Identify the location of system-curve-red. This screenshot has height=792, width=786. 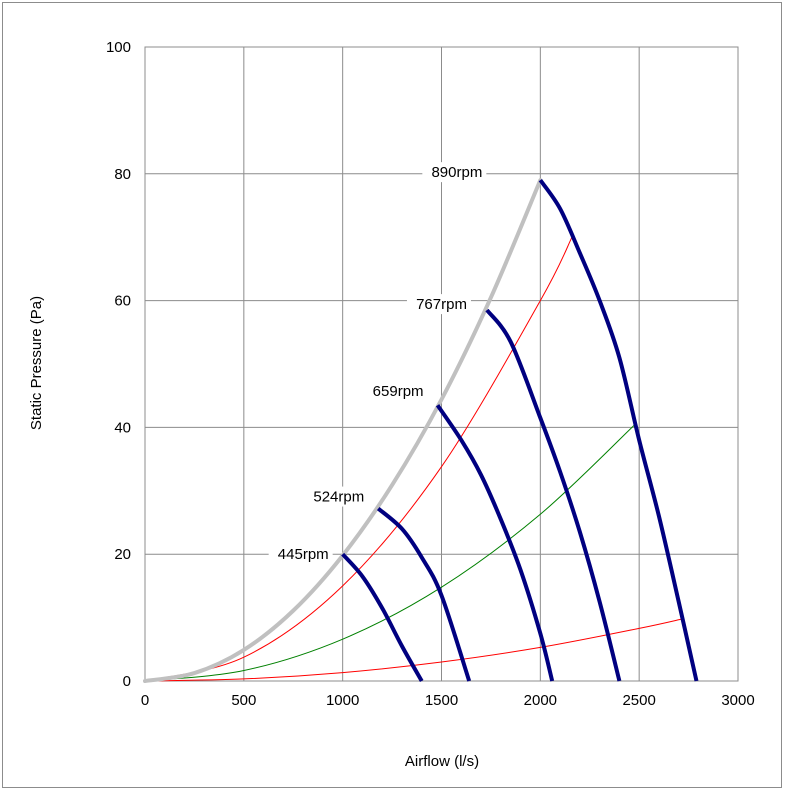
(413, 650).